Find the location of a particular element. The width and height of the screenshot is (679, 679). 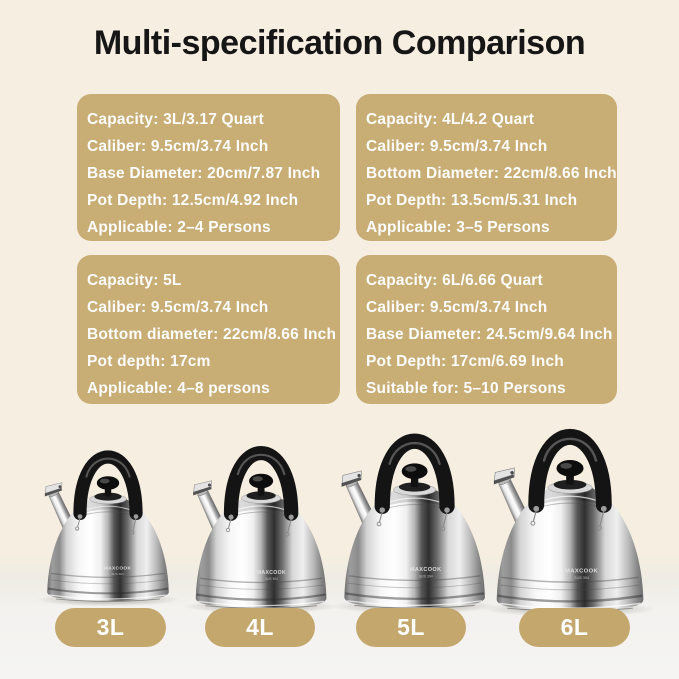

kettle-6l-photo is located at coordinates (570, 527).